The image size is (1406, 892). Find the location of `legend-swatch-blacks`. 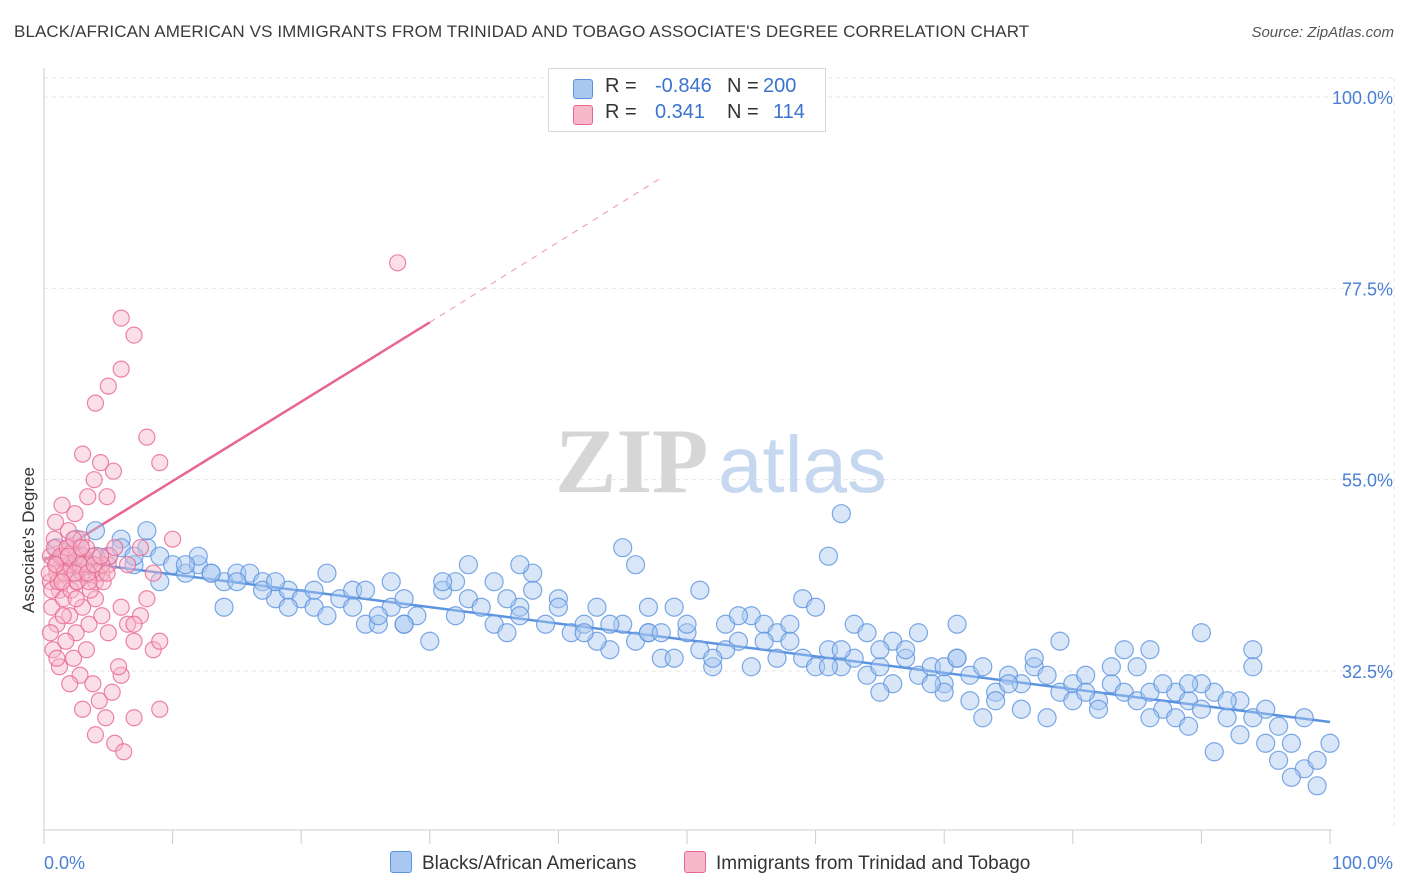

legend-swatch-blacks is located at coordinates (583, 89).